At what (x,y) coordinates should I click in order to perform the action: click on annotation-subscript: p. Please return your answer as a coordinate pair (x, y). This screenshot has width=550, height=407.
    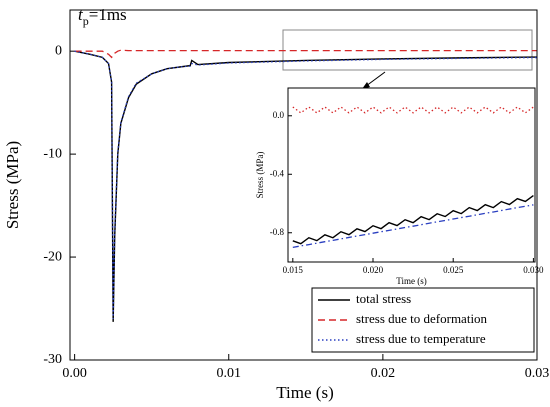
    Looking at the image, I should click on (86, 21).